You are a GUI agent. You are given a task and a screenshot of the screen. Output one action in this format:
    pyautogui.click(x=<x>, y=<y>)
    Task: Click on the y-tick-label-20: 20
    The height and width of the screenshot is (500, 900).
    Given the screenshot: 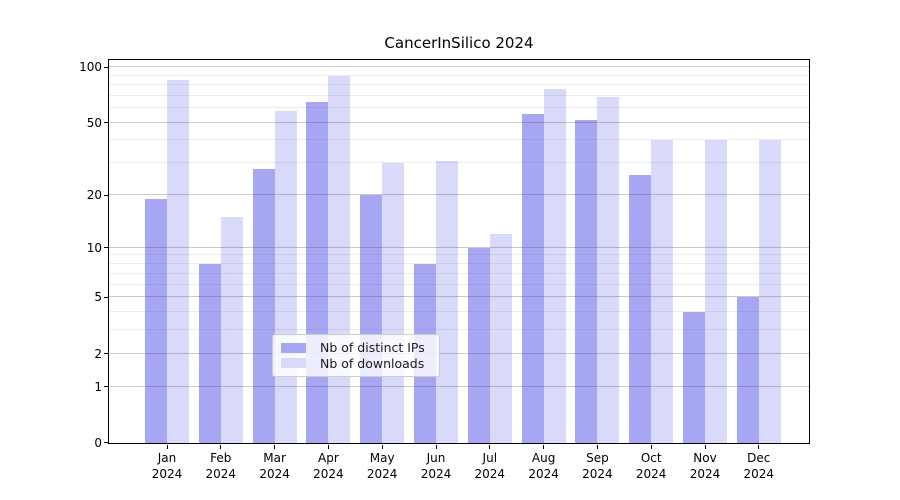 What is the action you would take?
    pyautogui.click(x=94, y=195)
    